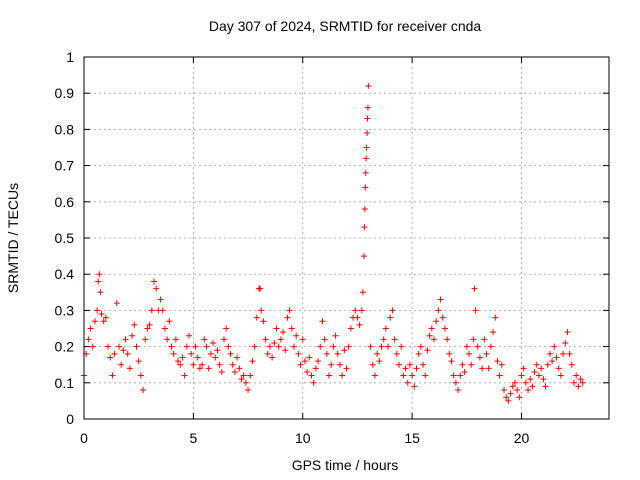 The height and width of the screenshot is (480, 640). Describe the element at coordinates (303, 438) in the screenshot. I see `x-tick-label: 10` at that location.